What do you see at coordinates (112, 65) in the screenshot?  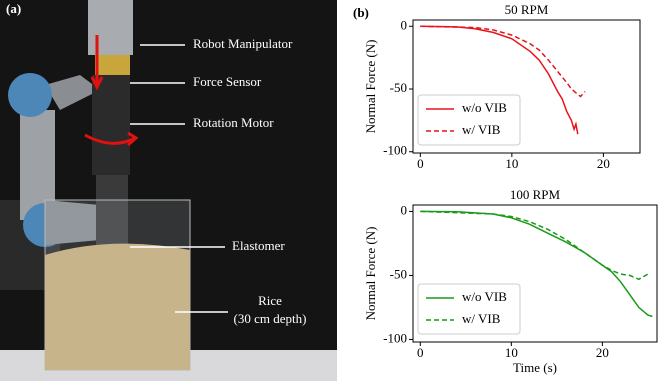 I see `force-sensor` at bounding box center [112, 65].